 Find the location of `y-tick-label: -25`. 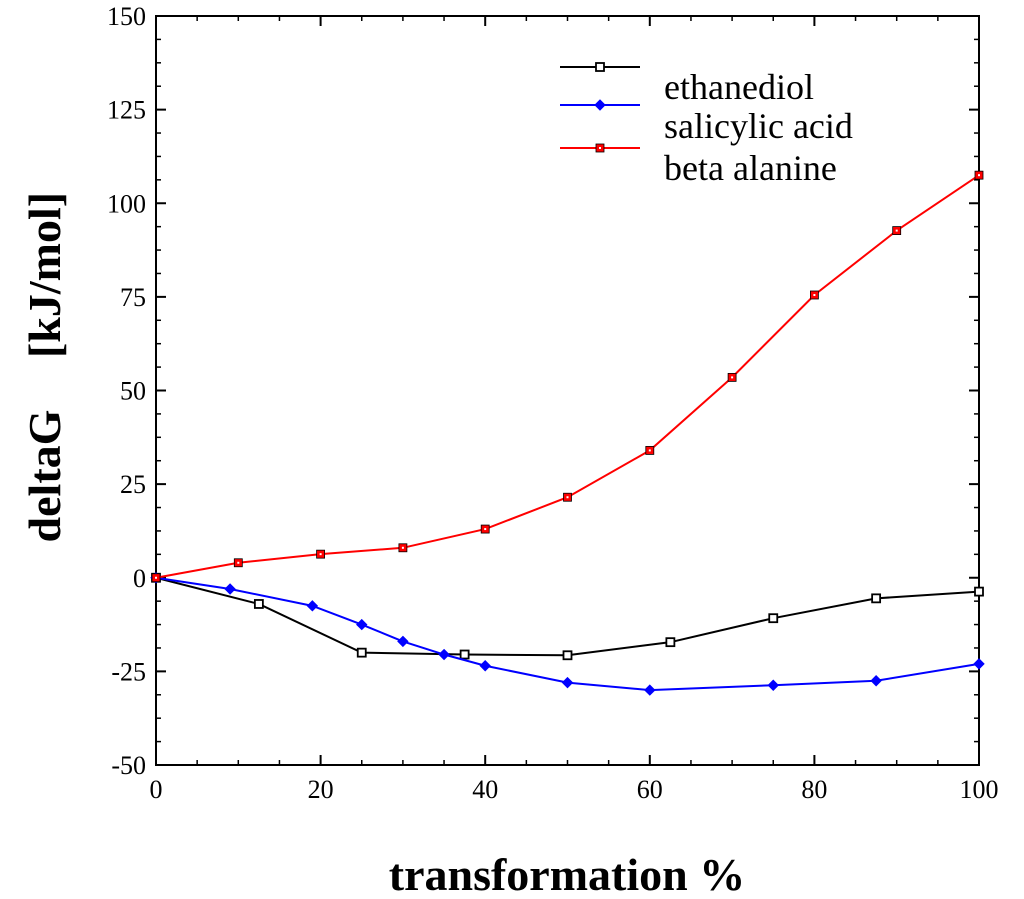

y-tick-label: -25 is located at coordinates (128, 671).